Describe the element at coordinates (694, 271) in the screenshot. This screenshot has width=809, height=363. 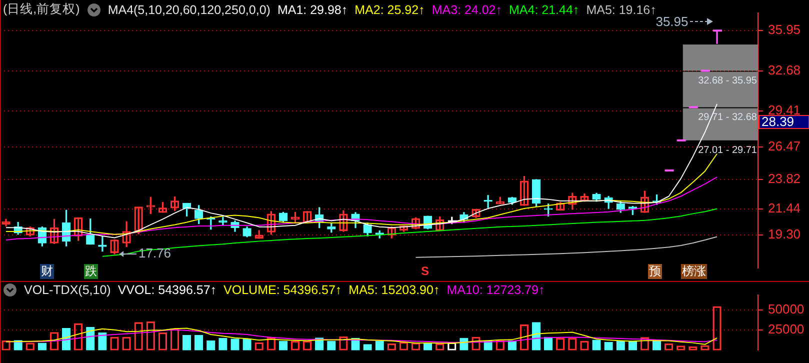
I see `annotation: 榜涨` at that location.